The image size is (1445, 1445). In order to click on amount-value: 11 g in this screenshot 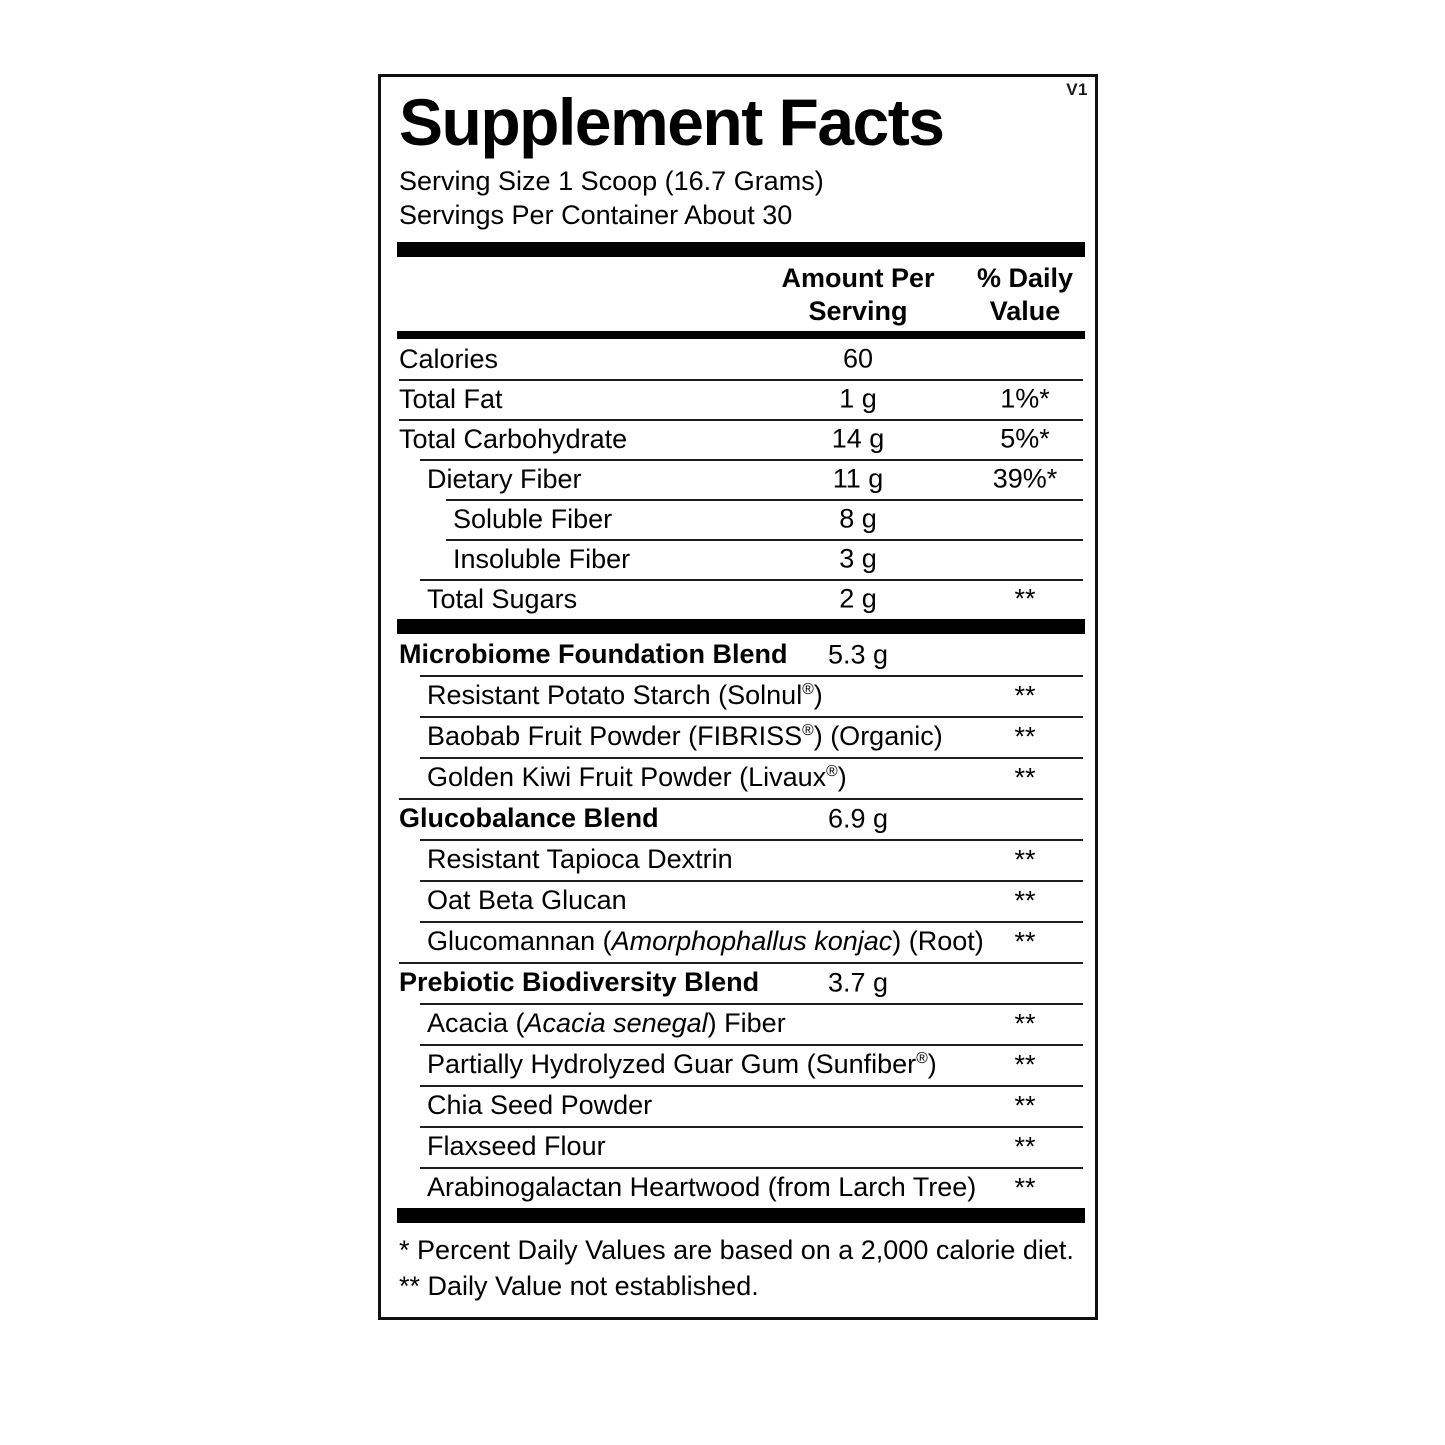, I will do `click(858, 478)`.